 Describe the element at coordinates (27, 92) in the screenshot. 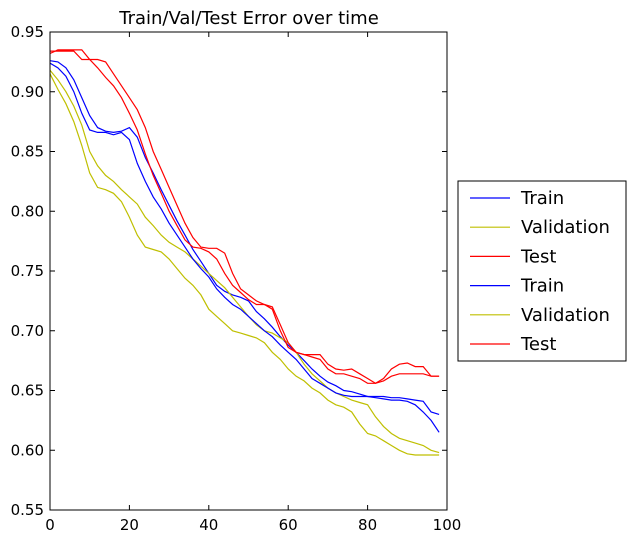

I see `y-tick-label: 0.90` at that location.